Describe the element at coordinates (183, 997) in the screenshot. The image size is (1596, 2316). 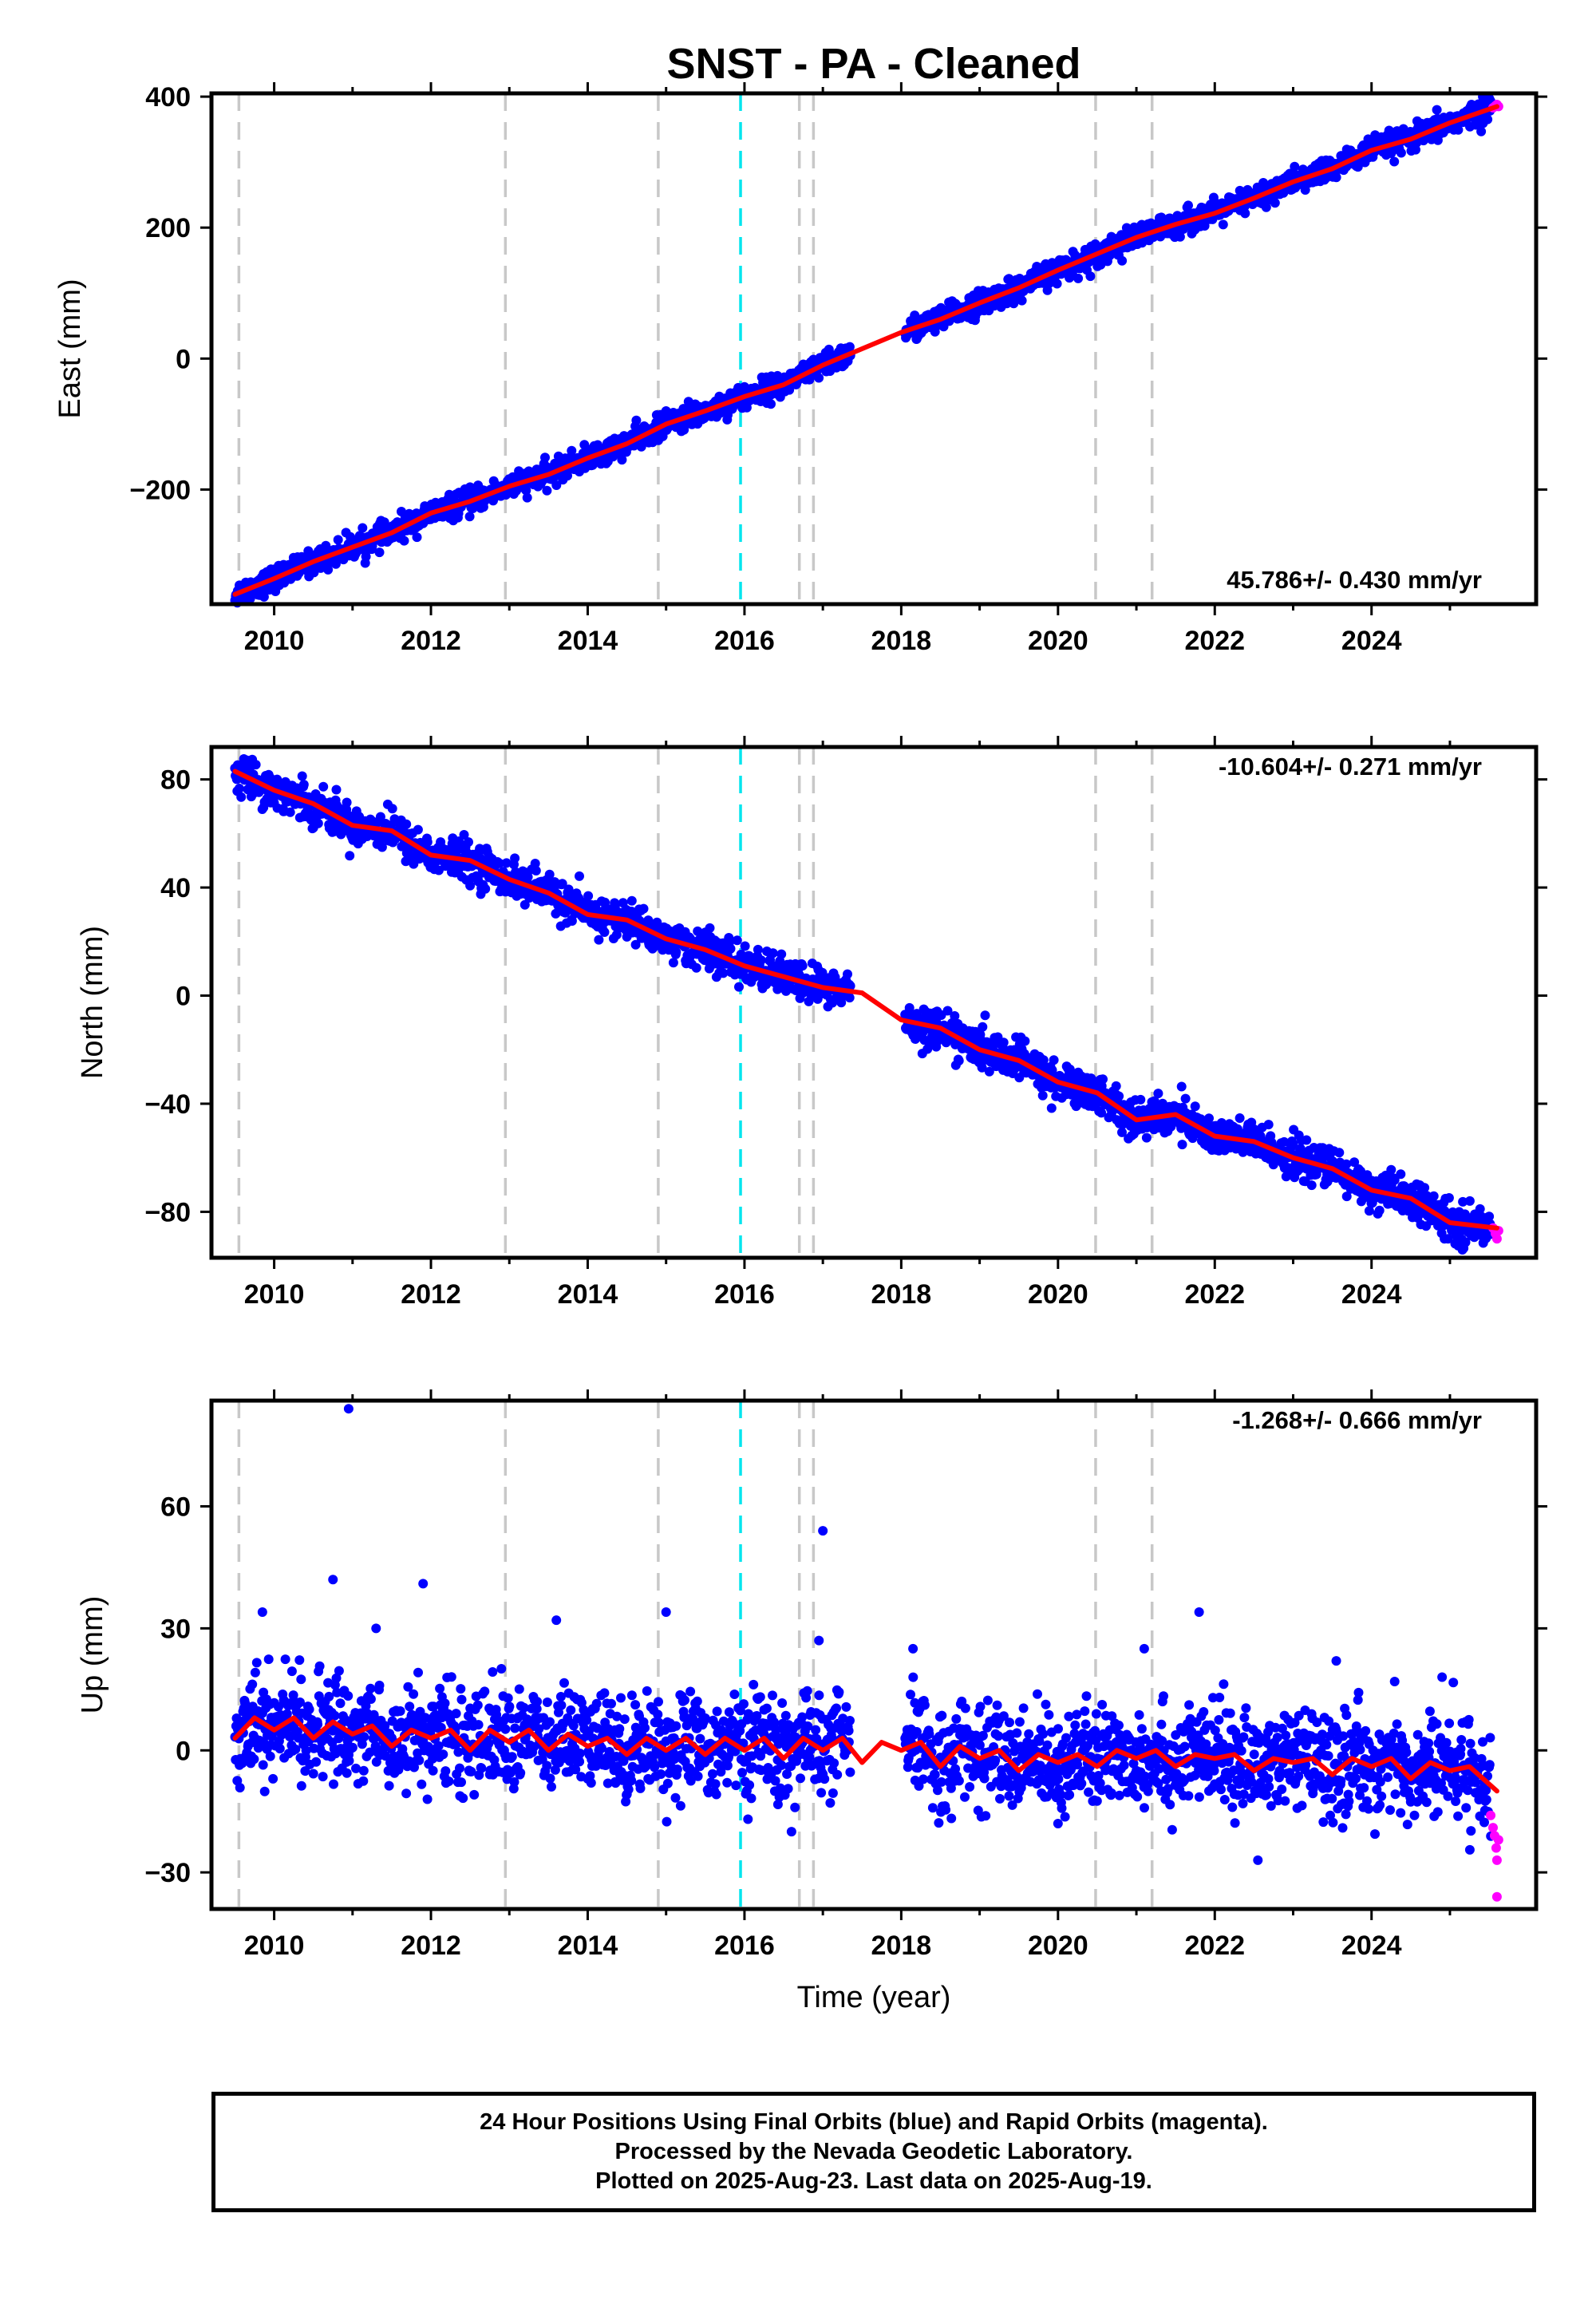
I see `y-tick-label: 0` at that location.